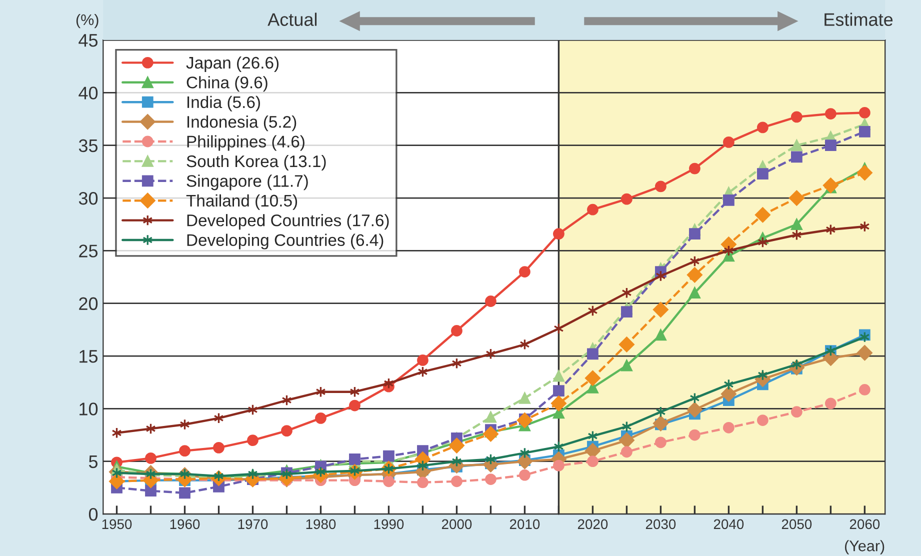 The image size is (921, 556). I want to click on text: Actual, so click(292, 19).